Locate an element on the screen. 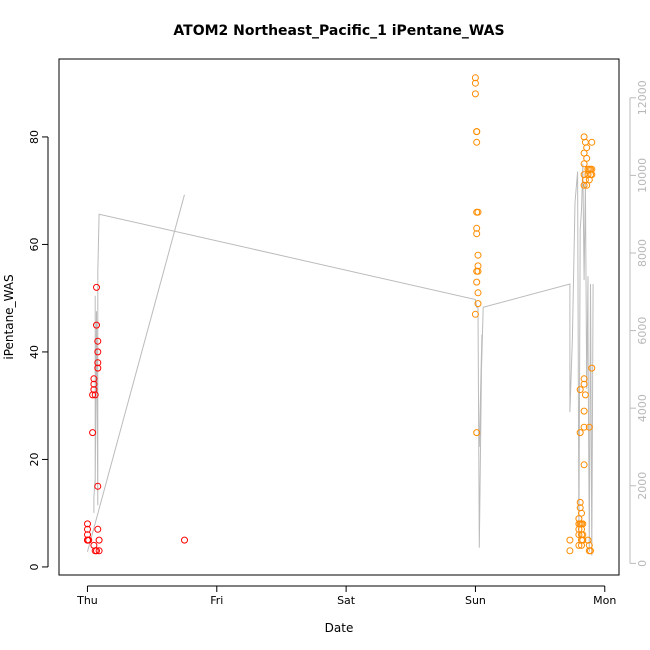  y-tick-label: 0 is located at coordinates (34, 566).